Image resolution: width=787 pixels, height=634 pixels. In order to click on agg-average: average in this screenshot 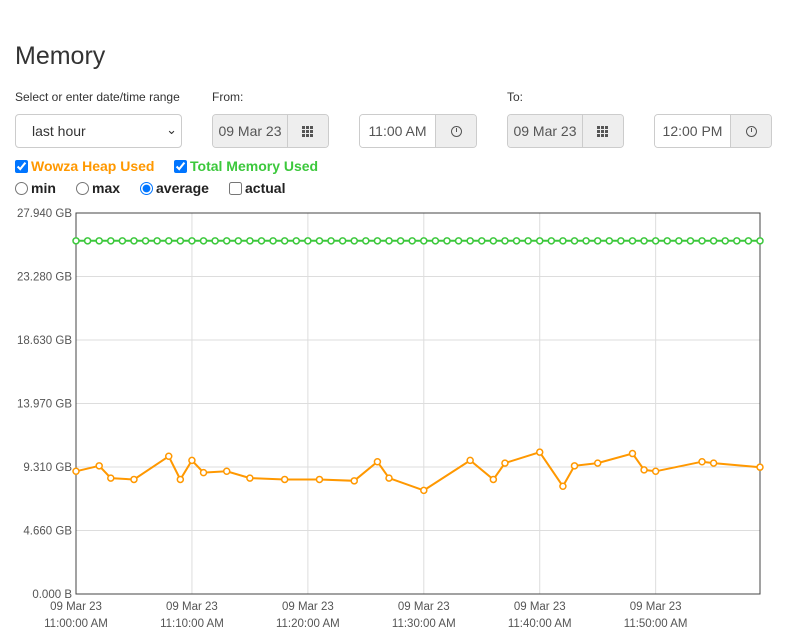, I will do `click(174, 188)`.